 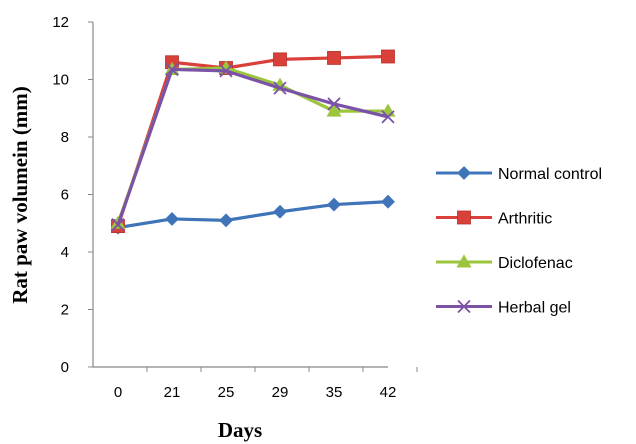 What do you see at coordinates (226, 392) in the screenshot?
I see `x-tick-label: 25` at bounding box center [226, 392].